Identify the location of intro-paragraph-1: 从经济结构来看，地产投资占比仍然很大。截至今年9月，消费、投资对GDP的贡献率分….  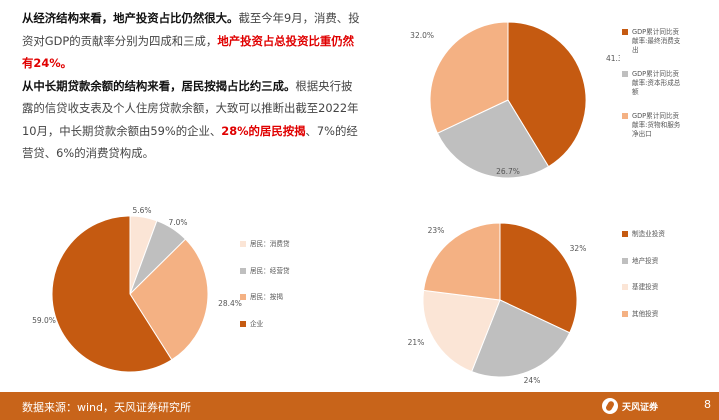
(191, 41).